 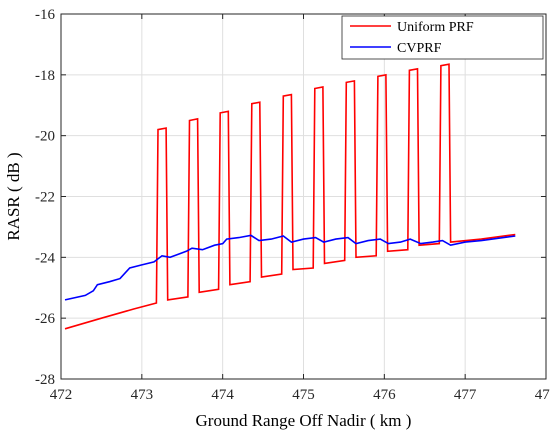 What do you see at coordinates (384, 395) in the screenshot?
I see `x-tick-label: 476` at bounding box center [384, 395].